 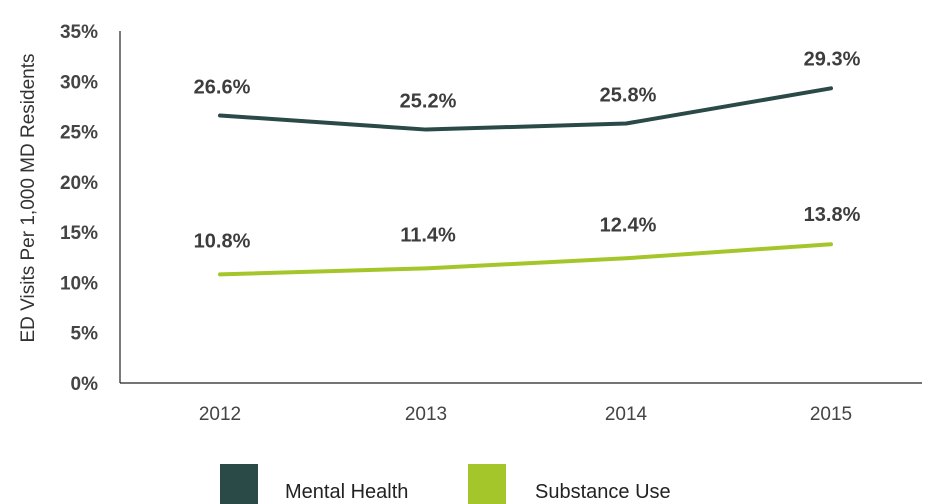 I want to click on y-tick-label: 10%, so click(x=79, y=283).